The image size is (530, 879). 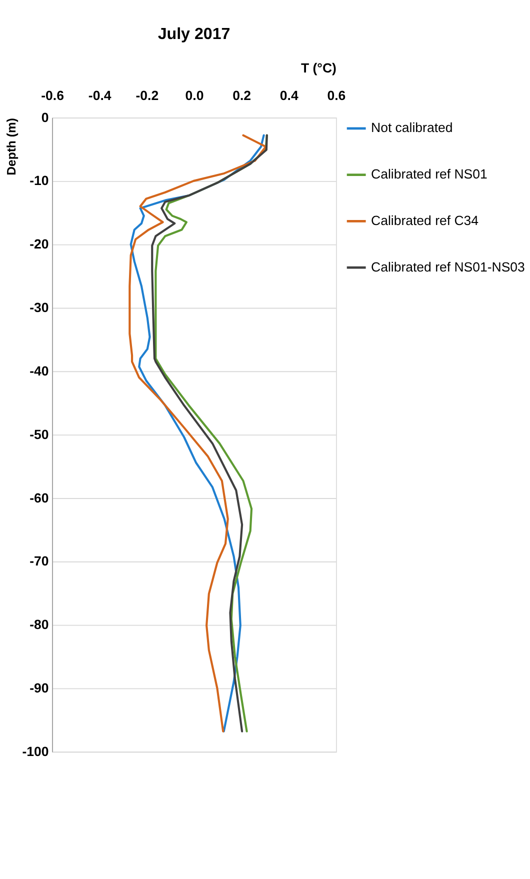 What do you see at coordinates (425, 220) in the screenshot?
I see `legend-label: Calibrated ref C34` at bounding box center [425, 220].